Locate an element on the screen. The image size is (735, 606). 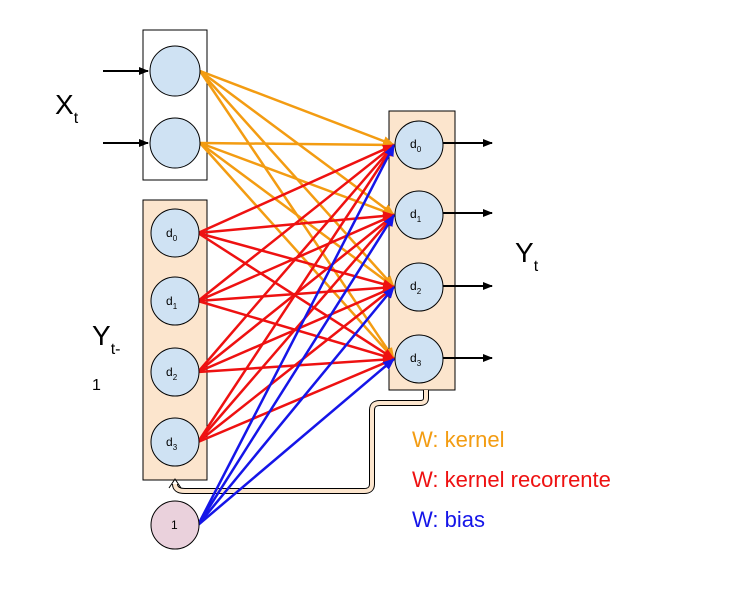
bias-node is located at coordinates (175, 525).